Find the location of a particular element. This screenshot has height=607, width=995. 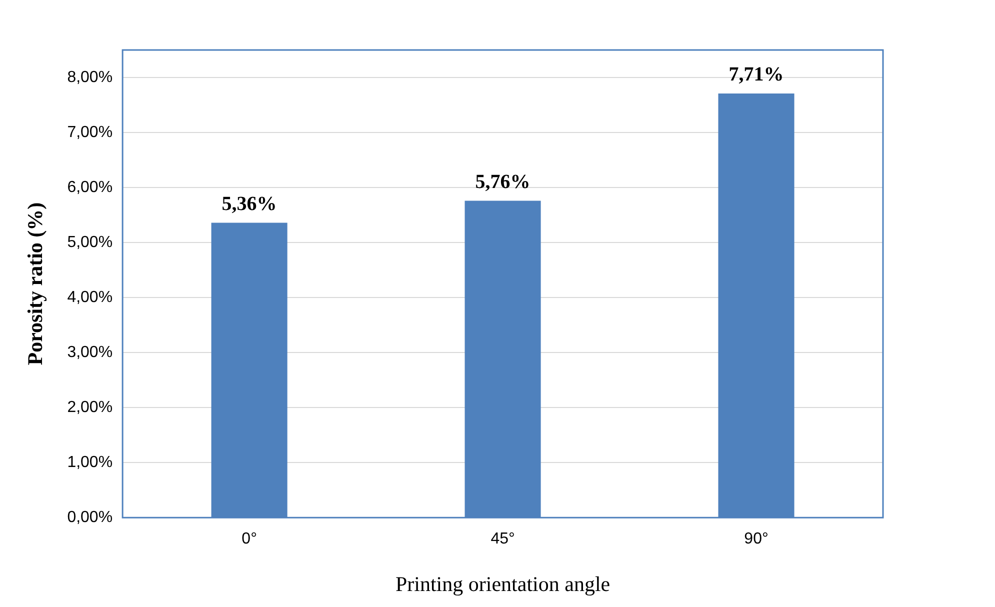

data-label: 5,36% is located at coordinates (249, 203).